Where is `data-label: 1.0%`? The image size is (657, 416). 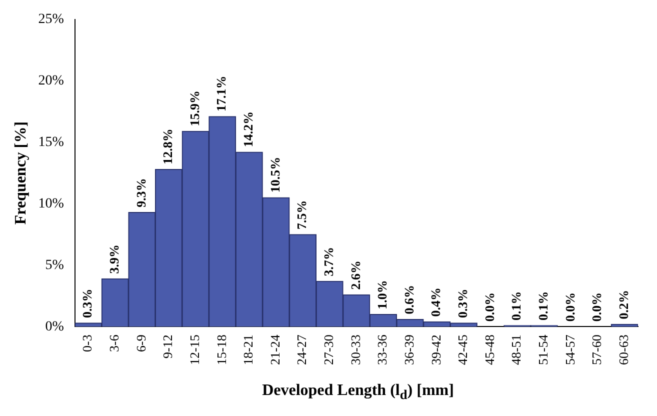 data-label: 1.0% is located at coordinates (382, 295).